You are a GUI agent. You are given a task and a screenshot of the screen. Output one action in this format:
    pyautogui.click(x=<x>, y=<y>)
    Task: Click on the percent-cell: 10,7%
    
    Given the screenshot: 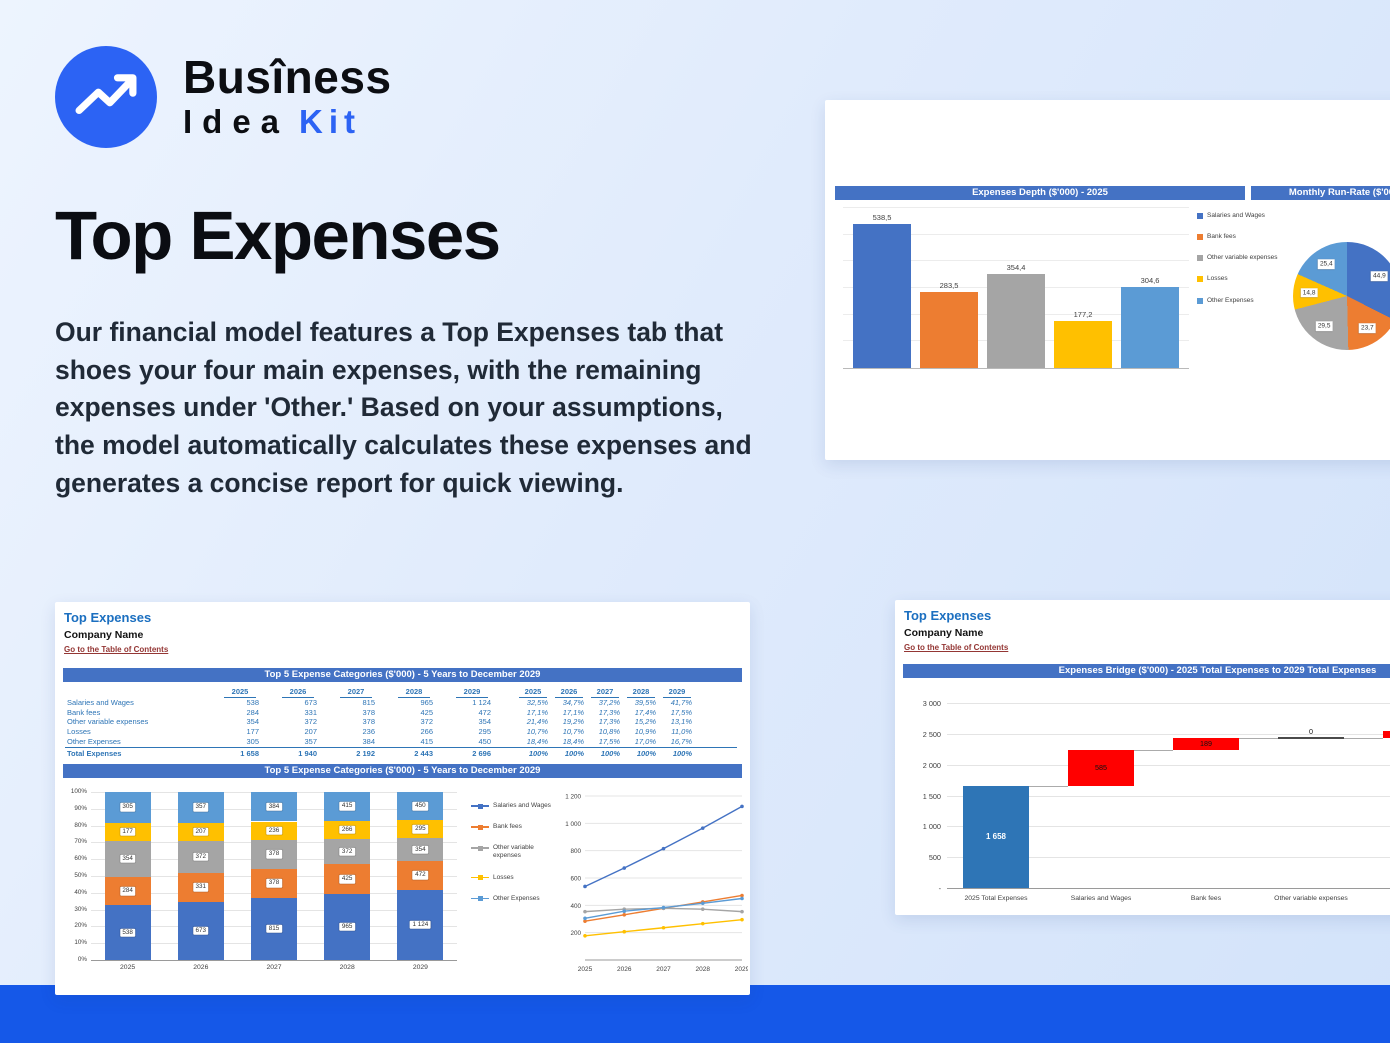 What is the action you would take?
    pyautogui.click(x=537, y=732)
    